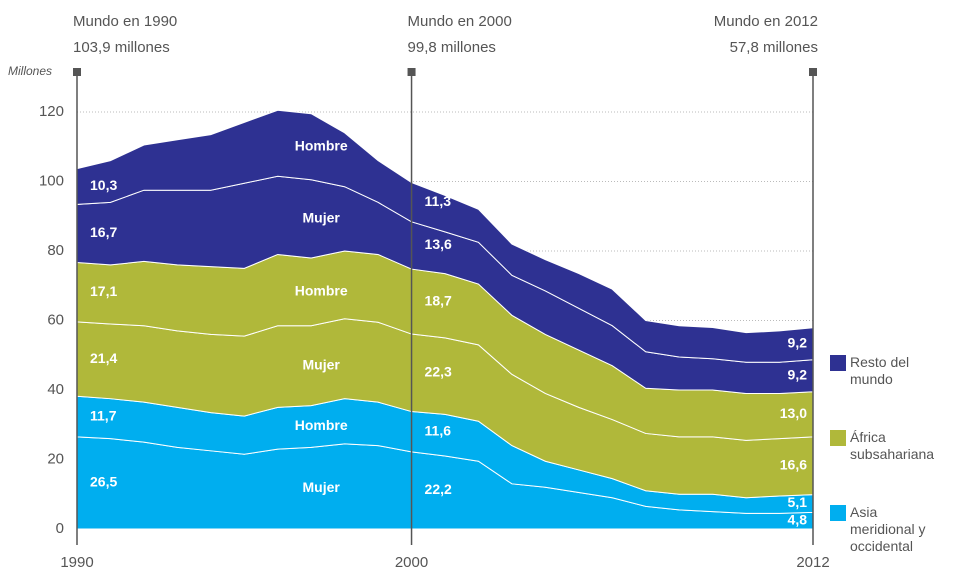 This screenshot has height=572, width=959. I want to click on value-label: 13,0, so click(793, 413).